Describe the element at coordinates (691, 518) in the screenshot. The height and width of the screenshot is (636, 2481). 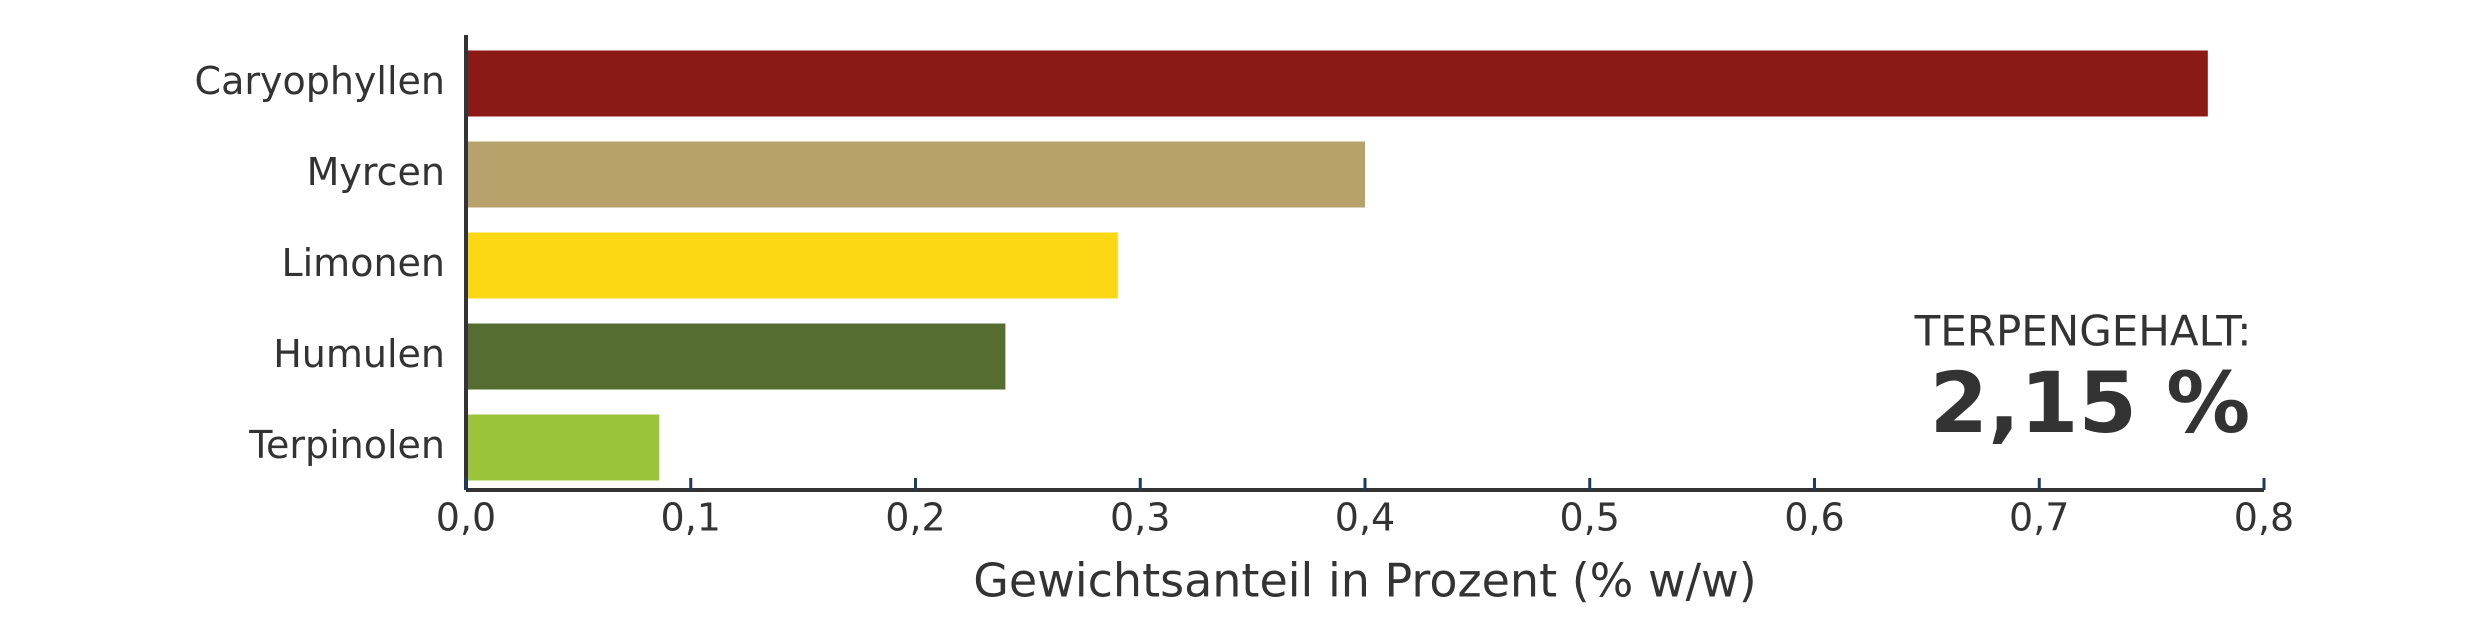
I see `x-tick-label: 0,1` at that location.